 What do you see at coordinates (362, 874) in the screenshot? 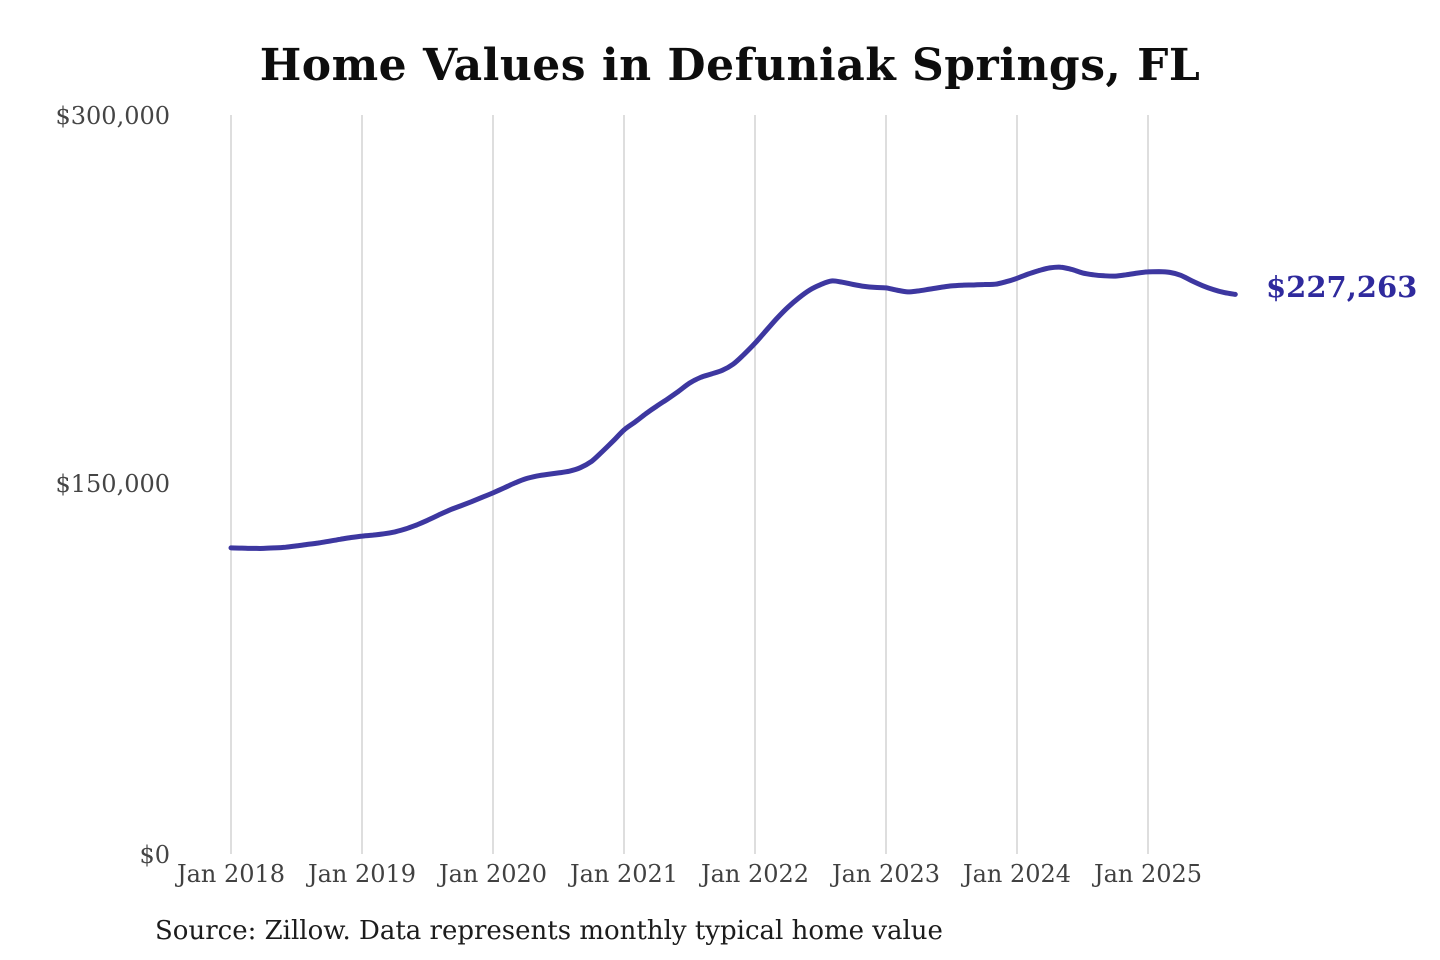
I see `x-axis-tick: Jan 2019` at bounding box center [362, 874].